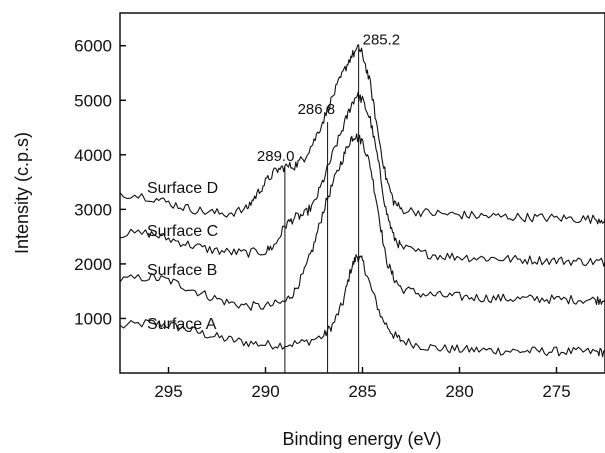  What do you see at coordinates (22, 193) in the screenshot?
I see `y-axis-title: Intensity (c.p.s)` at bounding box center [22, 193].